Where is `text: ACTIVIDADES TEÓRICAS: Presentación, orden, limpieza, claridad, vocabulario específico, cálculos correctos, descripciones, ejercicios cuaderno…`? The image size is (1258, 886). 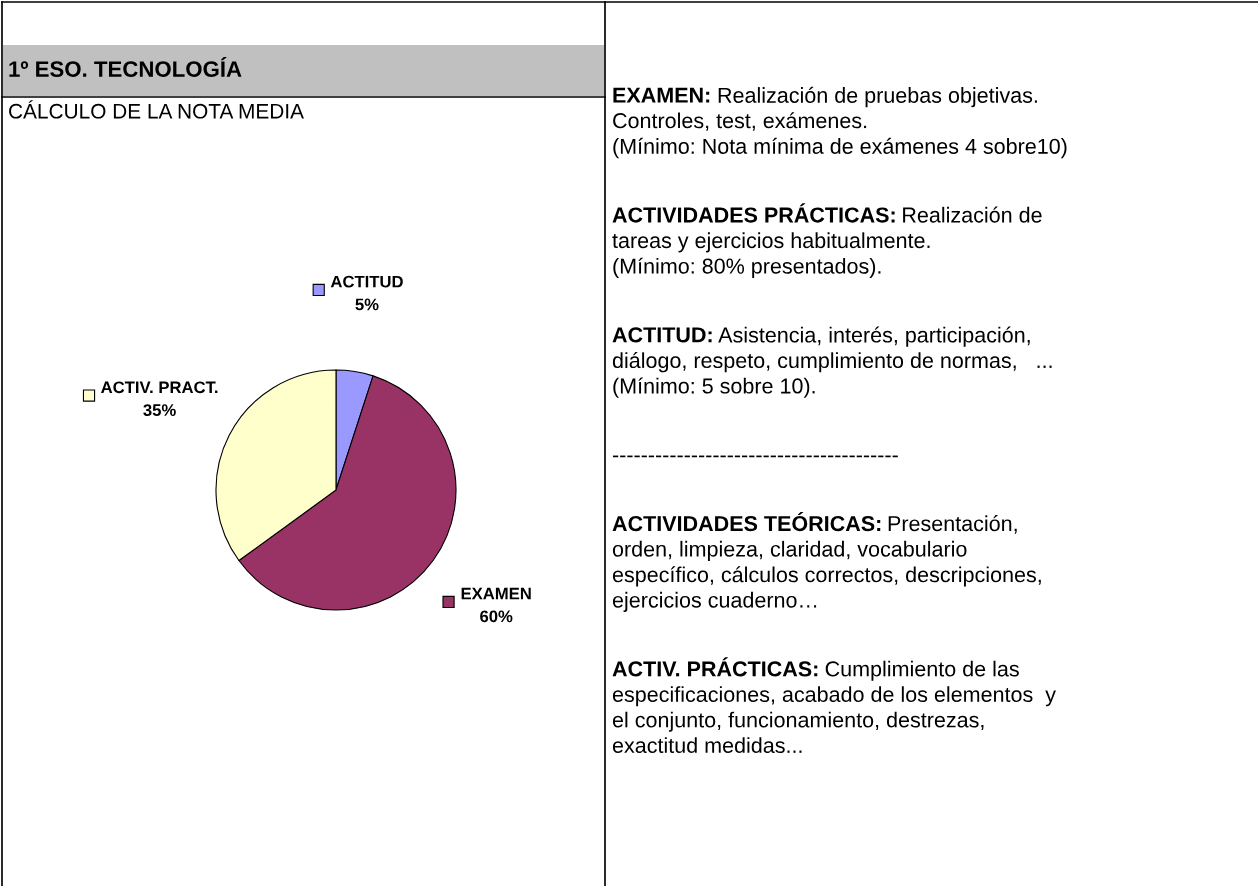
text: ACTIVIDADES TEÓRICAS: Presentación, orden, limpieza, claridad, vocabulario específico, cálculos correctos, descripciones, ejercicios cuaderno… is located at coordinates (826, 561).